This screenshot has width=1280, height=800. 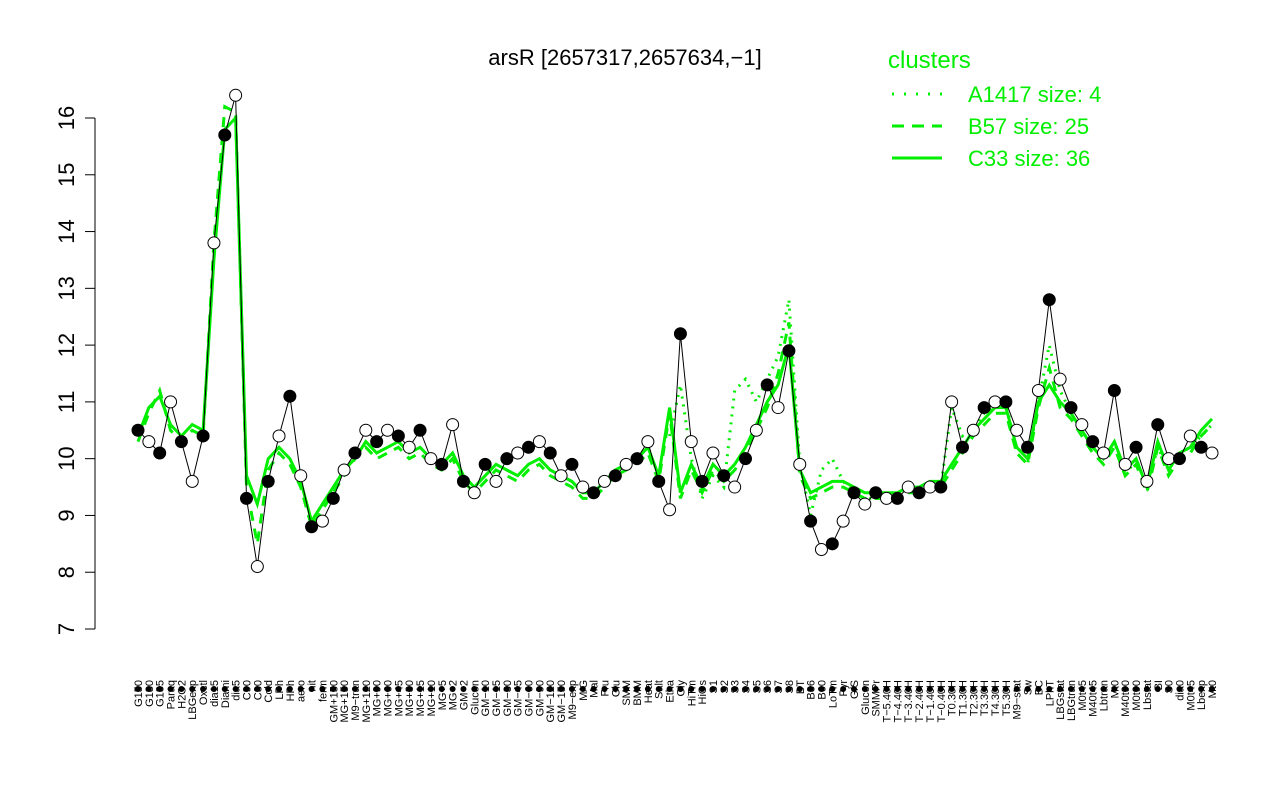 What do you see at coordinates (855, 689) in the screenshot?
I see `x-tick-label: G/S` at bounding box center [855, 689].